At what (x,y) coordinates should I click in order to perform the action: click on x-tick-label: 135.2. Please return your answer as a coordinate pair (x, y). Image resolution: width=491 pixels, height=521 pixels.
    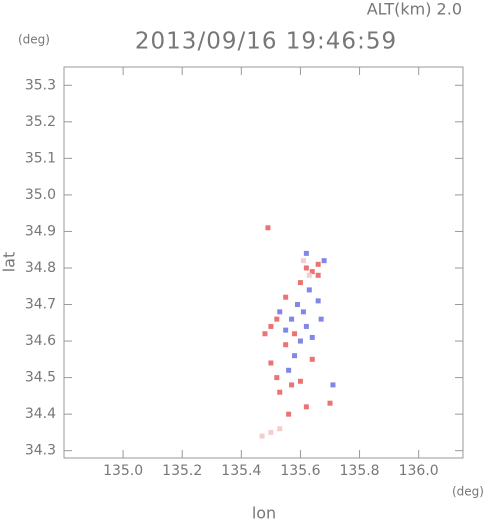
    Looking at the image, I should click on (182, 471).